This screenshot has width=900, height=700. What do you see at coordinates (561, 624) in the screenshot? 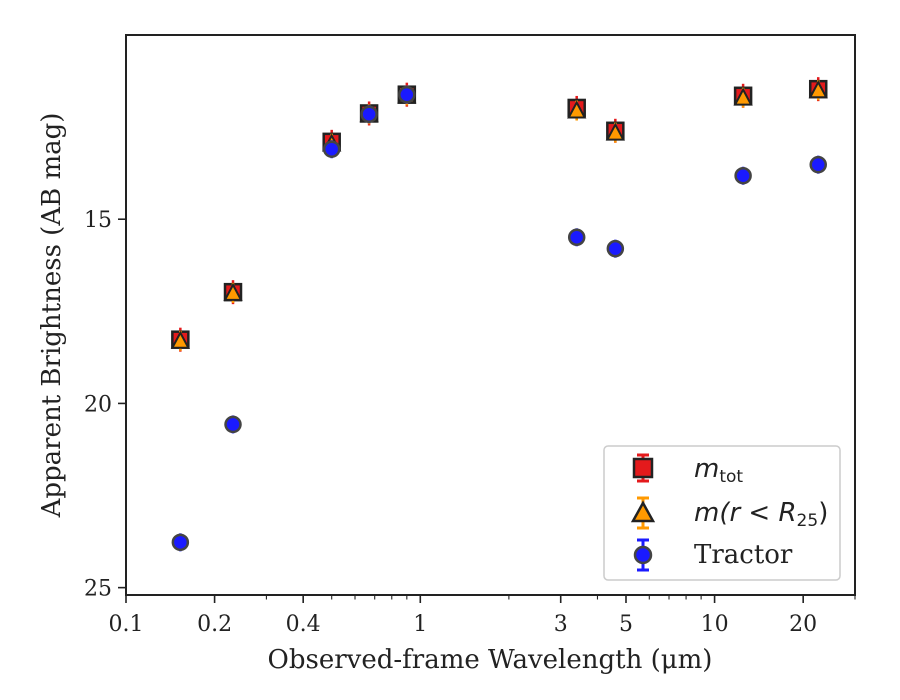
I see `x-tick-label: 3` at bounding box center [561, 624].